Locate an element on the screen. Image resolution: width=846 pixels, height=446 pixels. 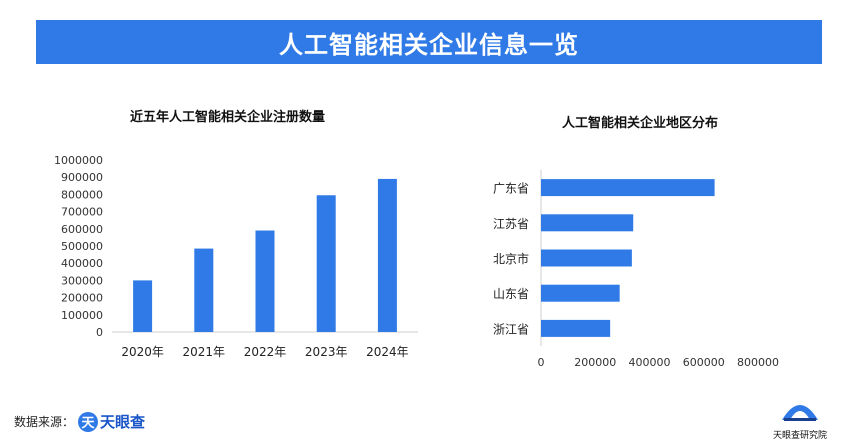
x-tick-label: 2023年 is located at coordinates (326, 352).